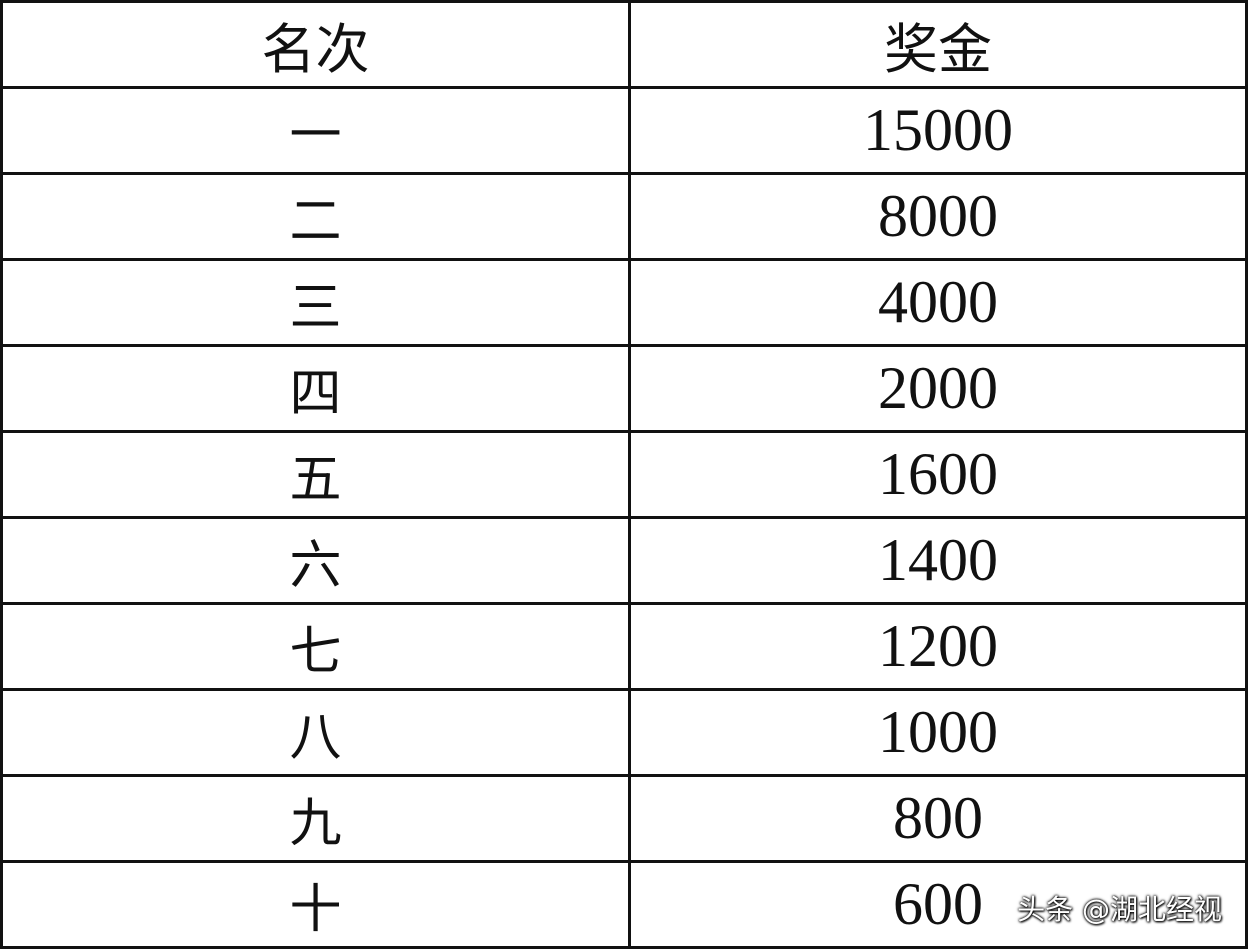 This screenshot has width=1248, height=949. What do you see at coordinates (938, 904) in the screenshot?
I see `prize-cell: 600` at bounding box center [938, 904].